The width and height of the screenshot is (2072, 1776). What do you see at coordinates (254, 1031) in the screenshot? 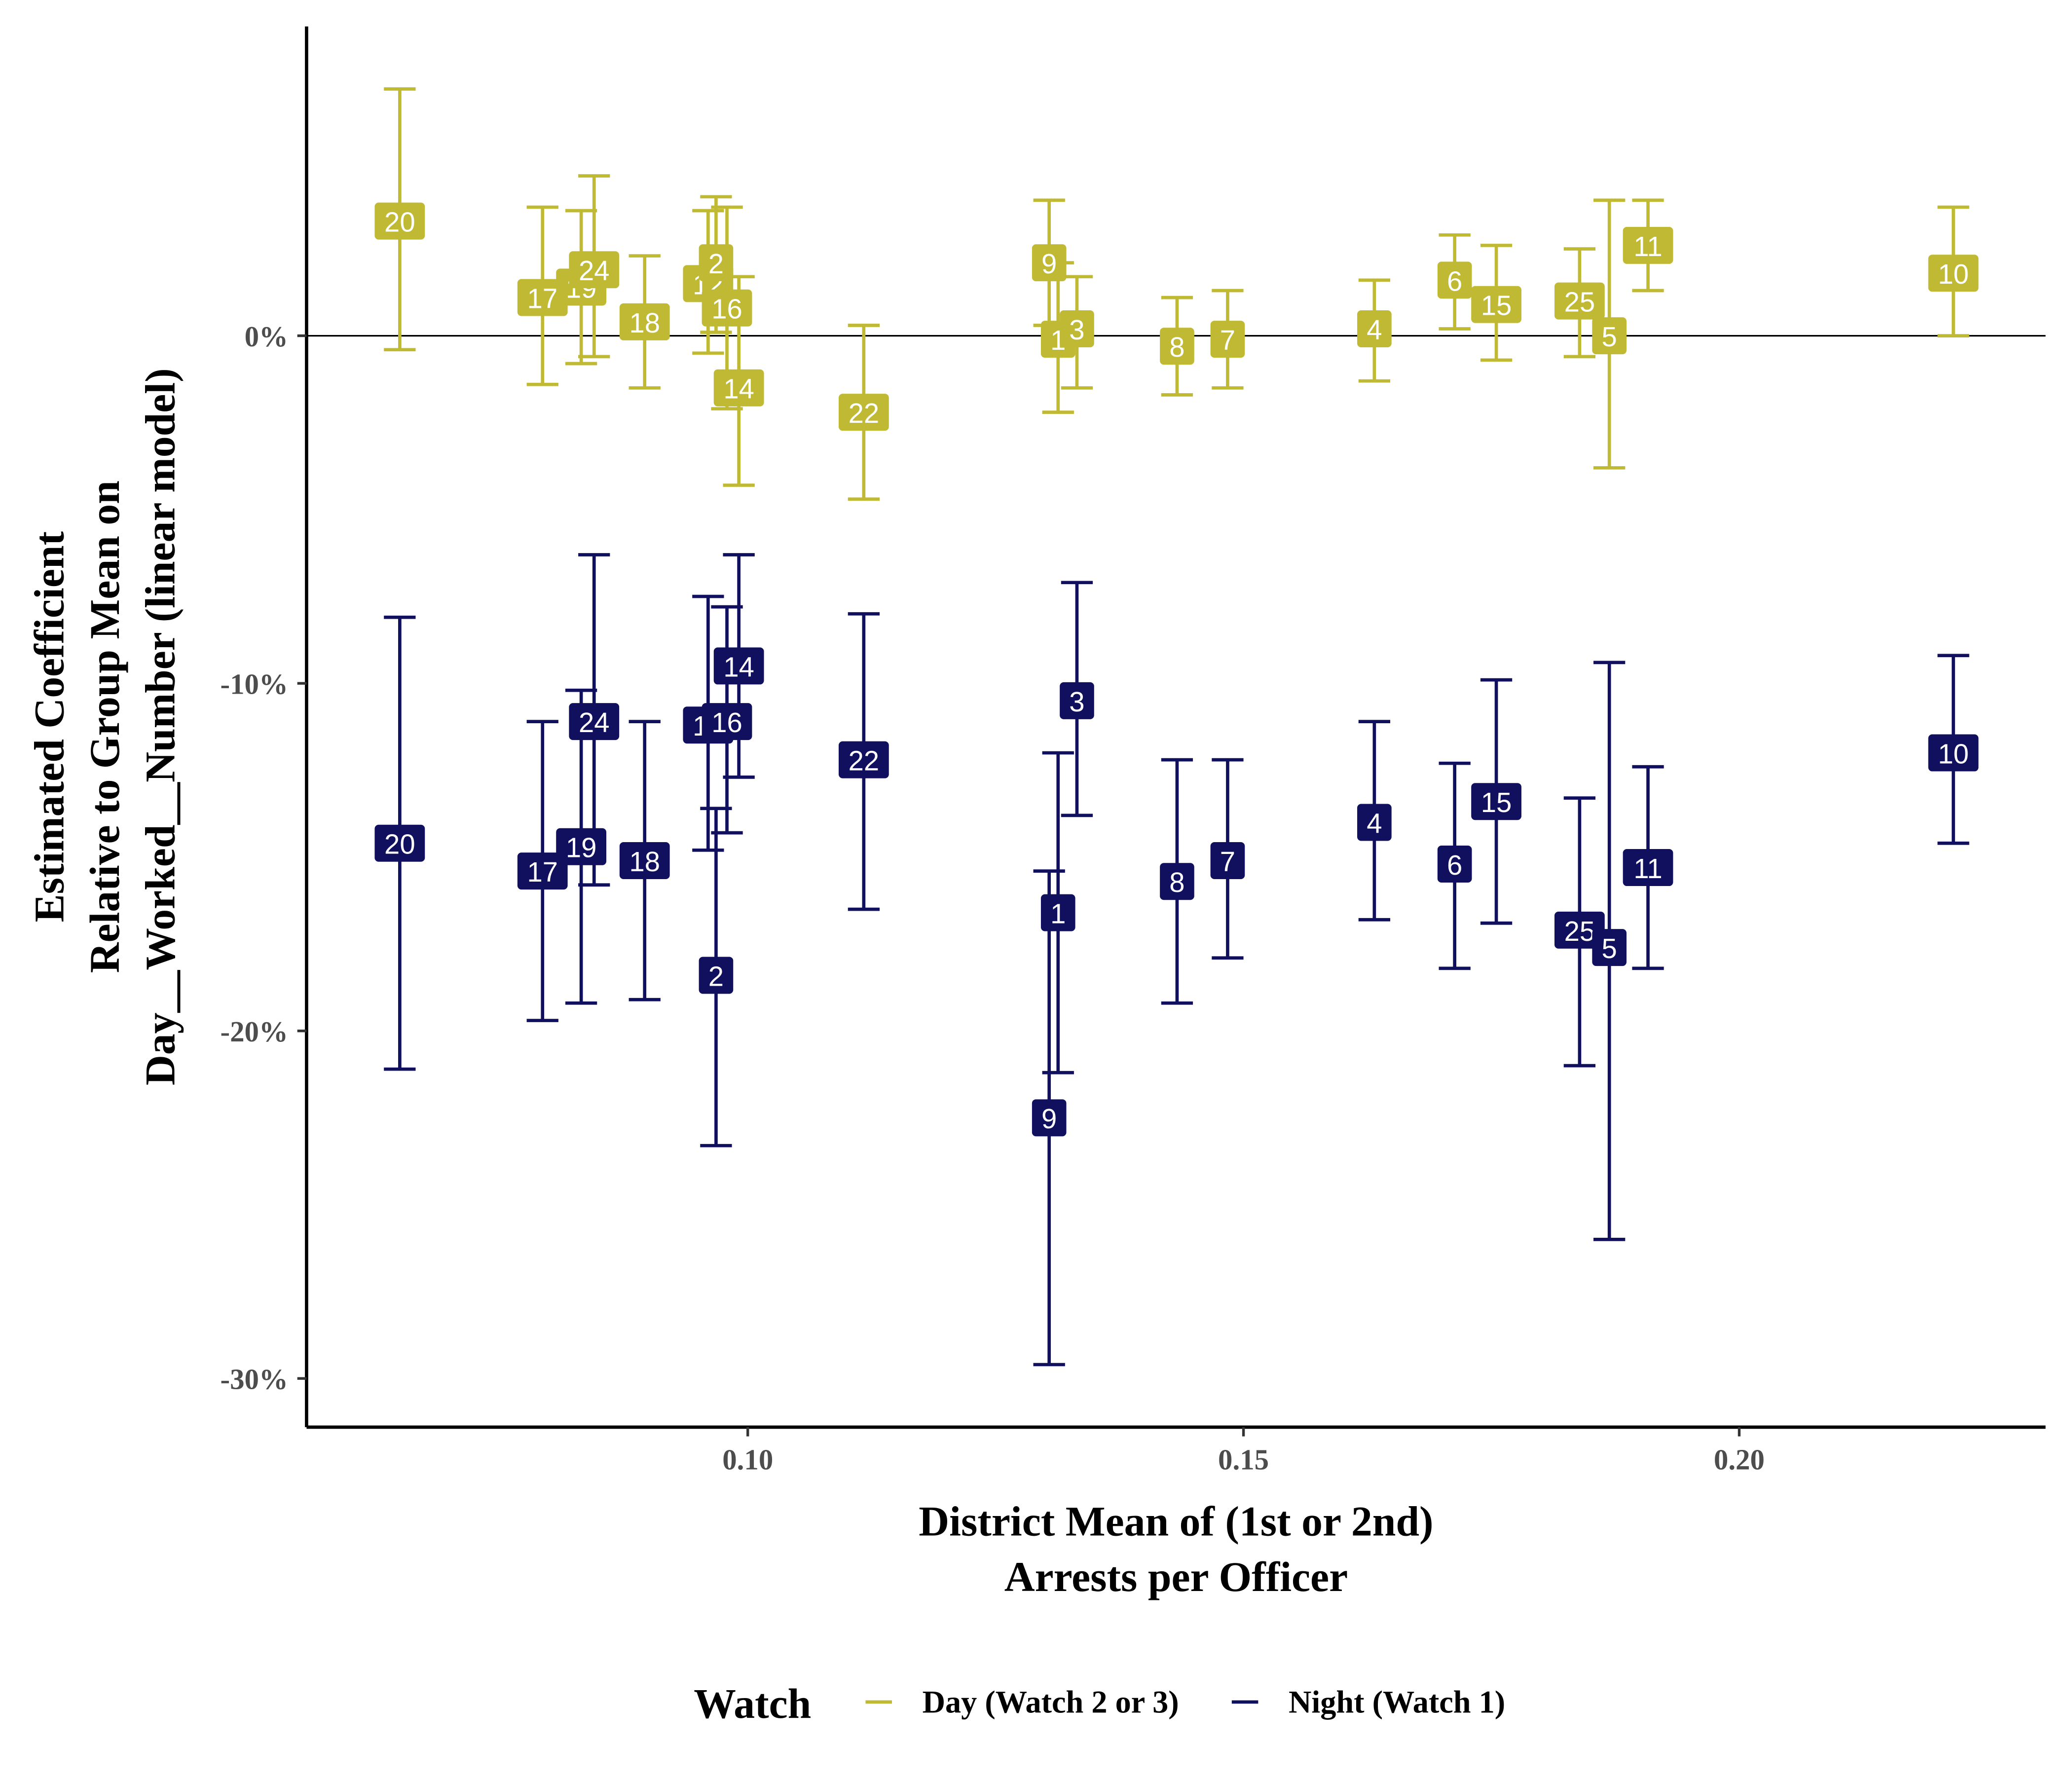
I see `y-tick-label: -20%` at bounding box center [254, 1031].